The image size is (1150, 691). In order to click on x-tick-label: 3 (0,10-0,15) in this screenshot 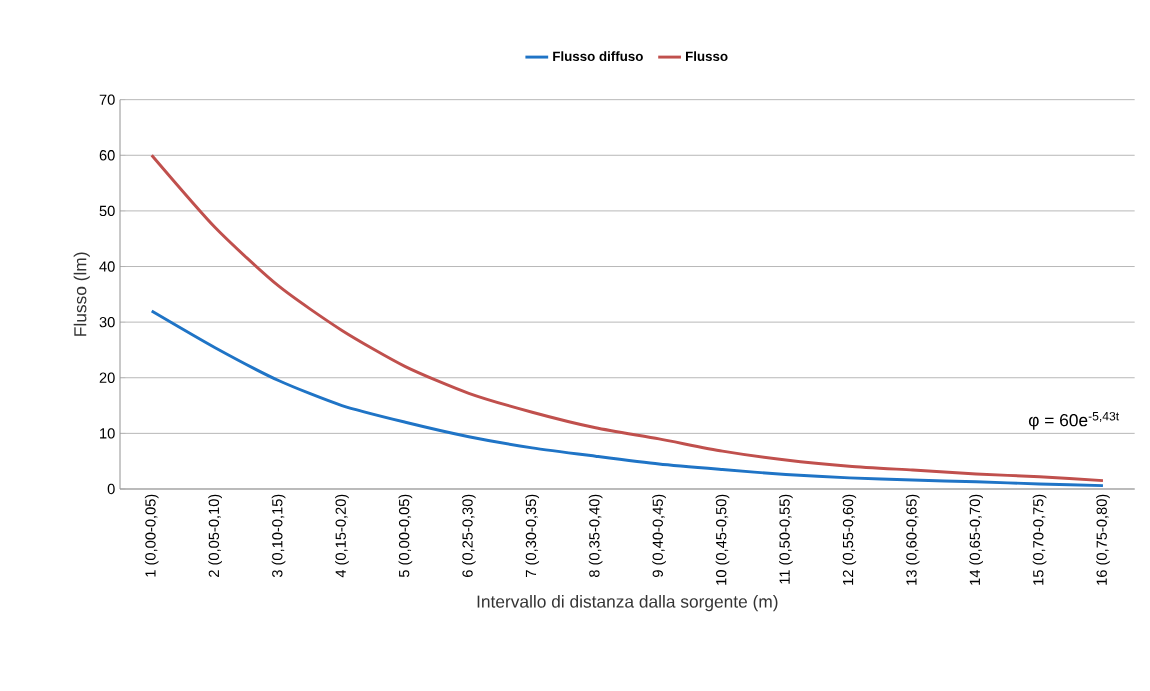, I will do `click(278, 536)`.